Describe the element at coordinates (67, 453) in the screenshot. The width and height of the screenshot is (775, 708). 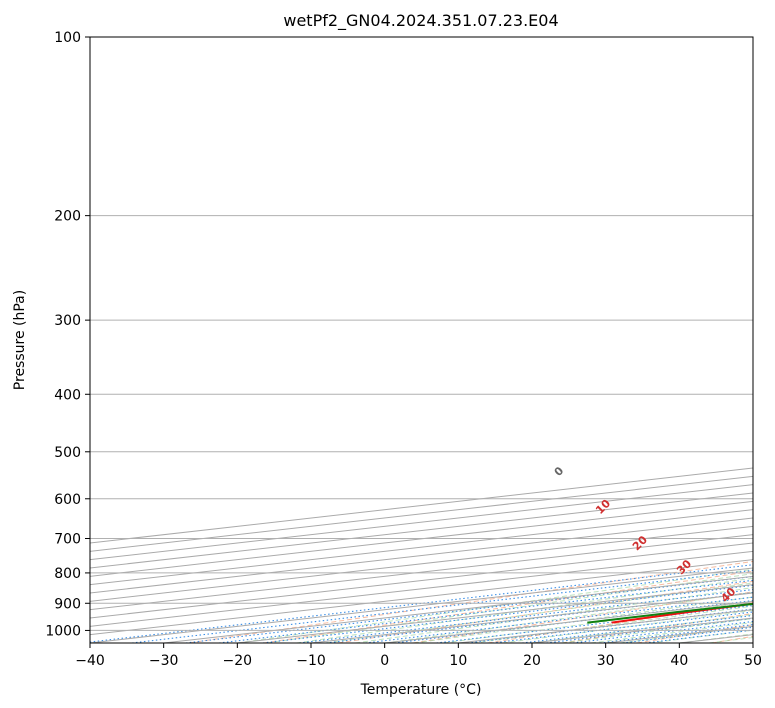
I see `y-tick-label: 500` at that location.